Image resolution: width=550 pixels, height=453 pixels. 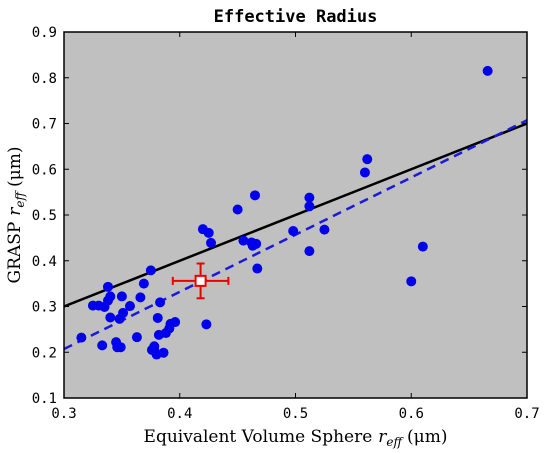 I want to click on y-axis-label-symbol: r, so click(x=15, y=211).